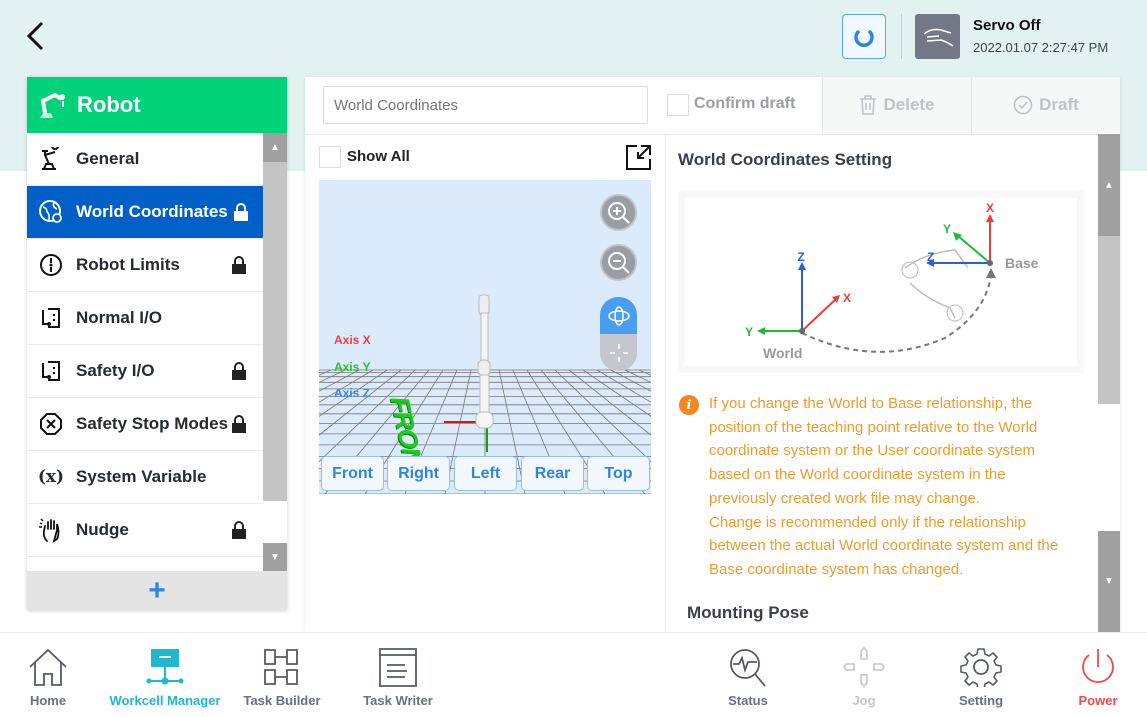  I want to click on rotate-mode-button, so click(618, 315).